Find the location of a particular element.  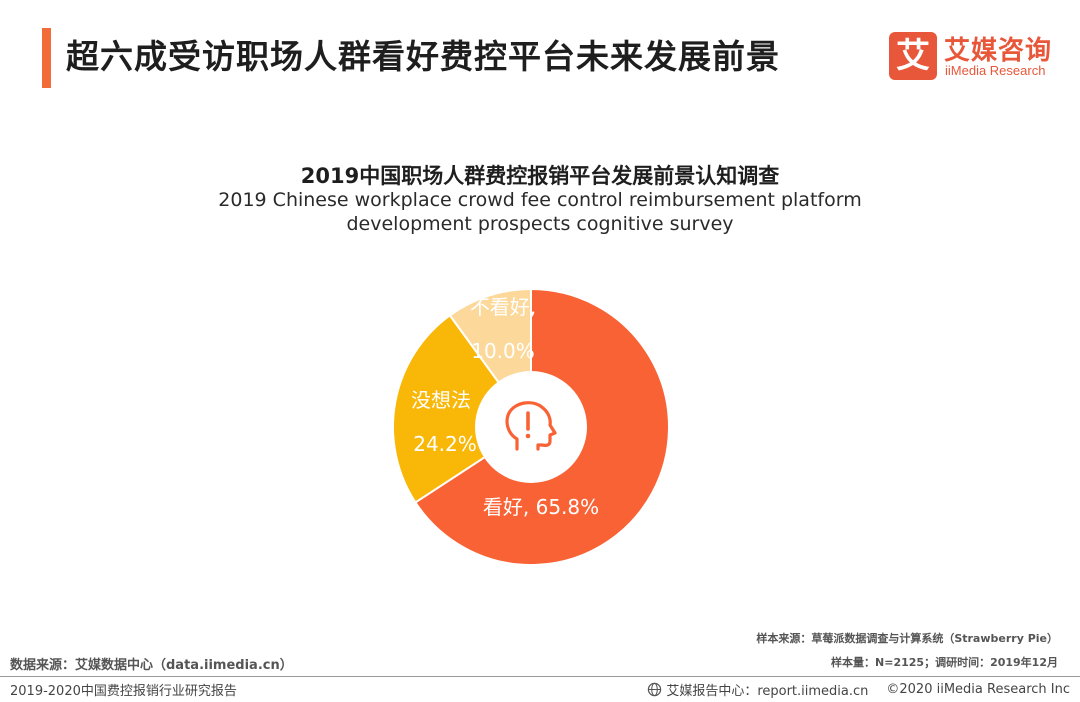

label-negative-name: 不看好, is located at coordinates (503, 307).